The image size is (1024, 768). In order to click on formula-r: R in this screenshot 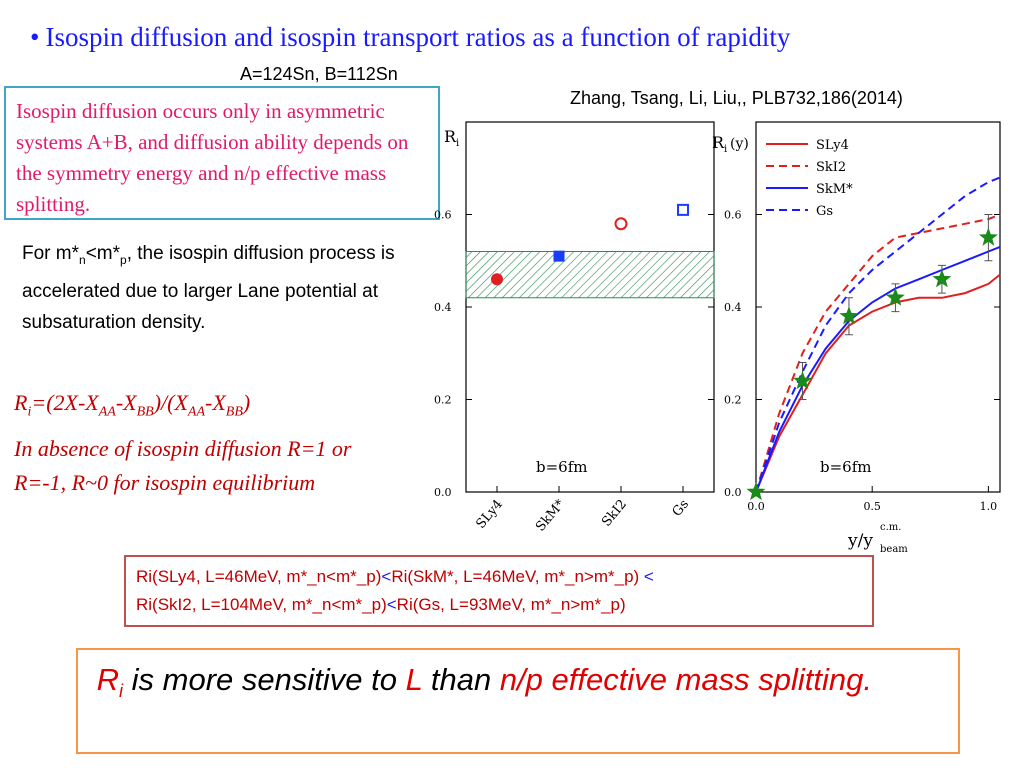, I will do `click(21, 402)`.